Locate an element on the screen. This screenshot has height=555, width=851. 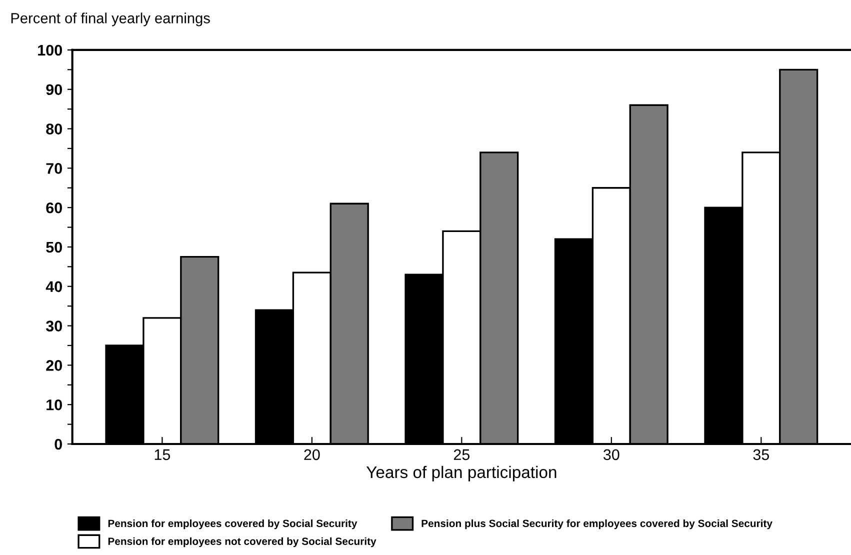
y-tick-label: 30 is located at coordinates (54, 326).